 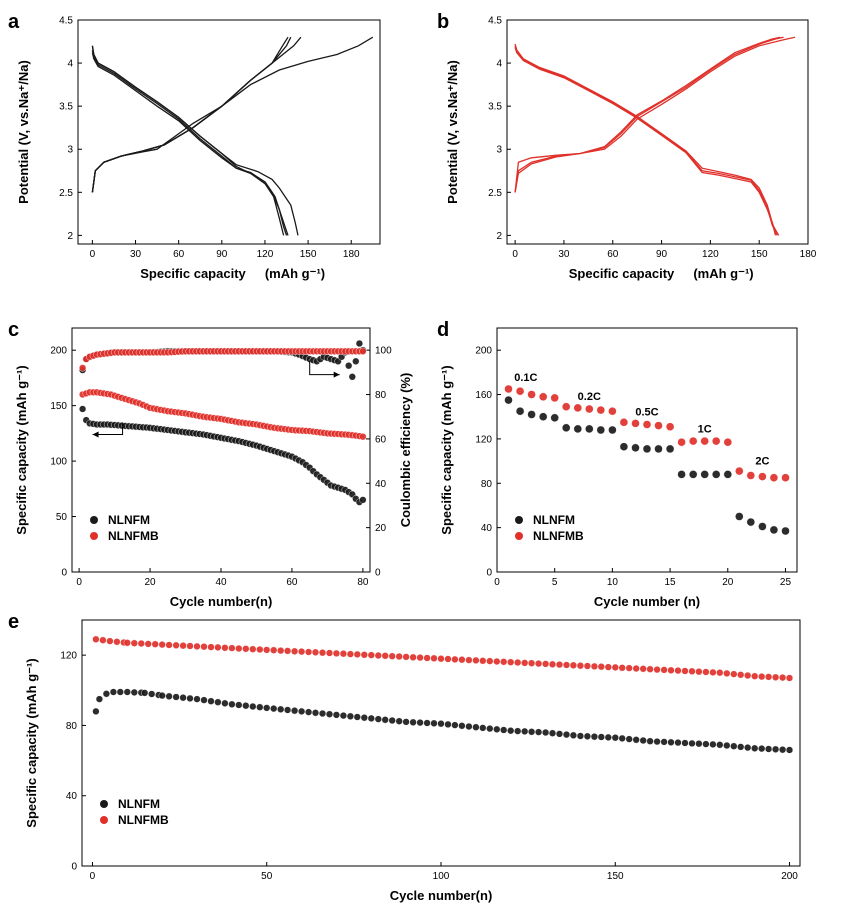 I want to click on y-tick-label-d: 200, so click(x=483, y=351).